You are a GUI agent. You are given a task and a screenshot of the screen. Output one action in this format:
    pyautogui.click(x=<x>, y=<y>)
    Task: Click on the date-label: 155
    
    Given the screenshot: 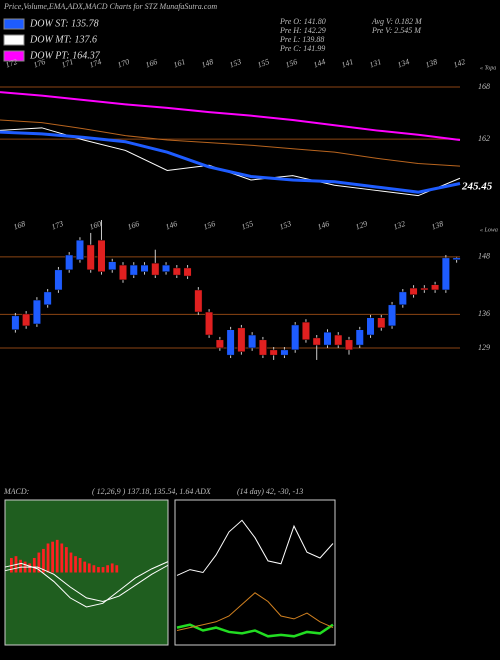 What is the action you would take?
    pyautogui.click(x=263, y=63)
    